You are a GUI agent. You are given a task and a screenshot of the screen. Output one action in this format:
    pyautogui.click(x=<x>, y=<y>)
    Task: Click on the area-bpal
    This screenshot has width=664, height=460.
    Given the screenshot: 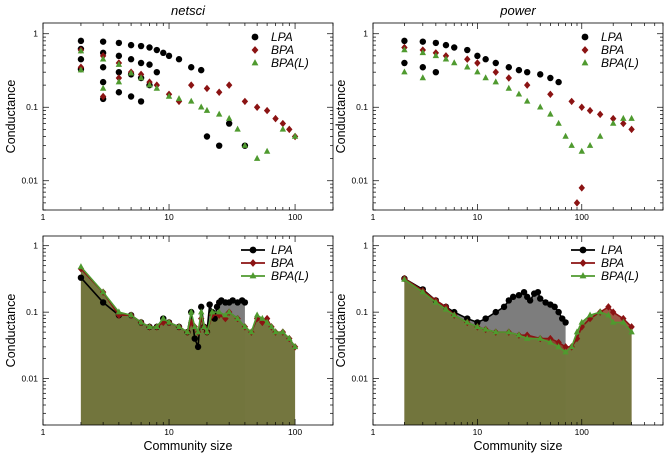 What is the action you would take?
    pyautogui.click(x=518, y=352)
    